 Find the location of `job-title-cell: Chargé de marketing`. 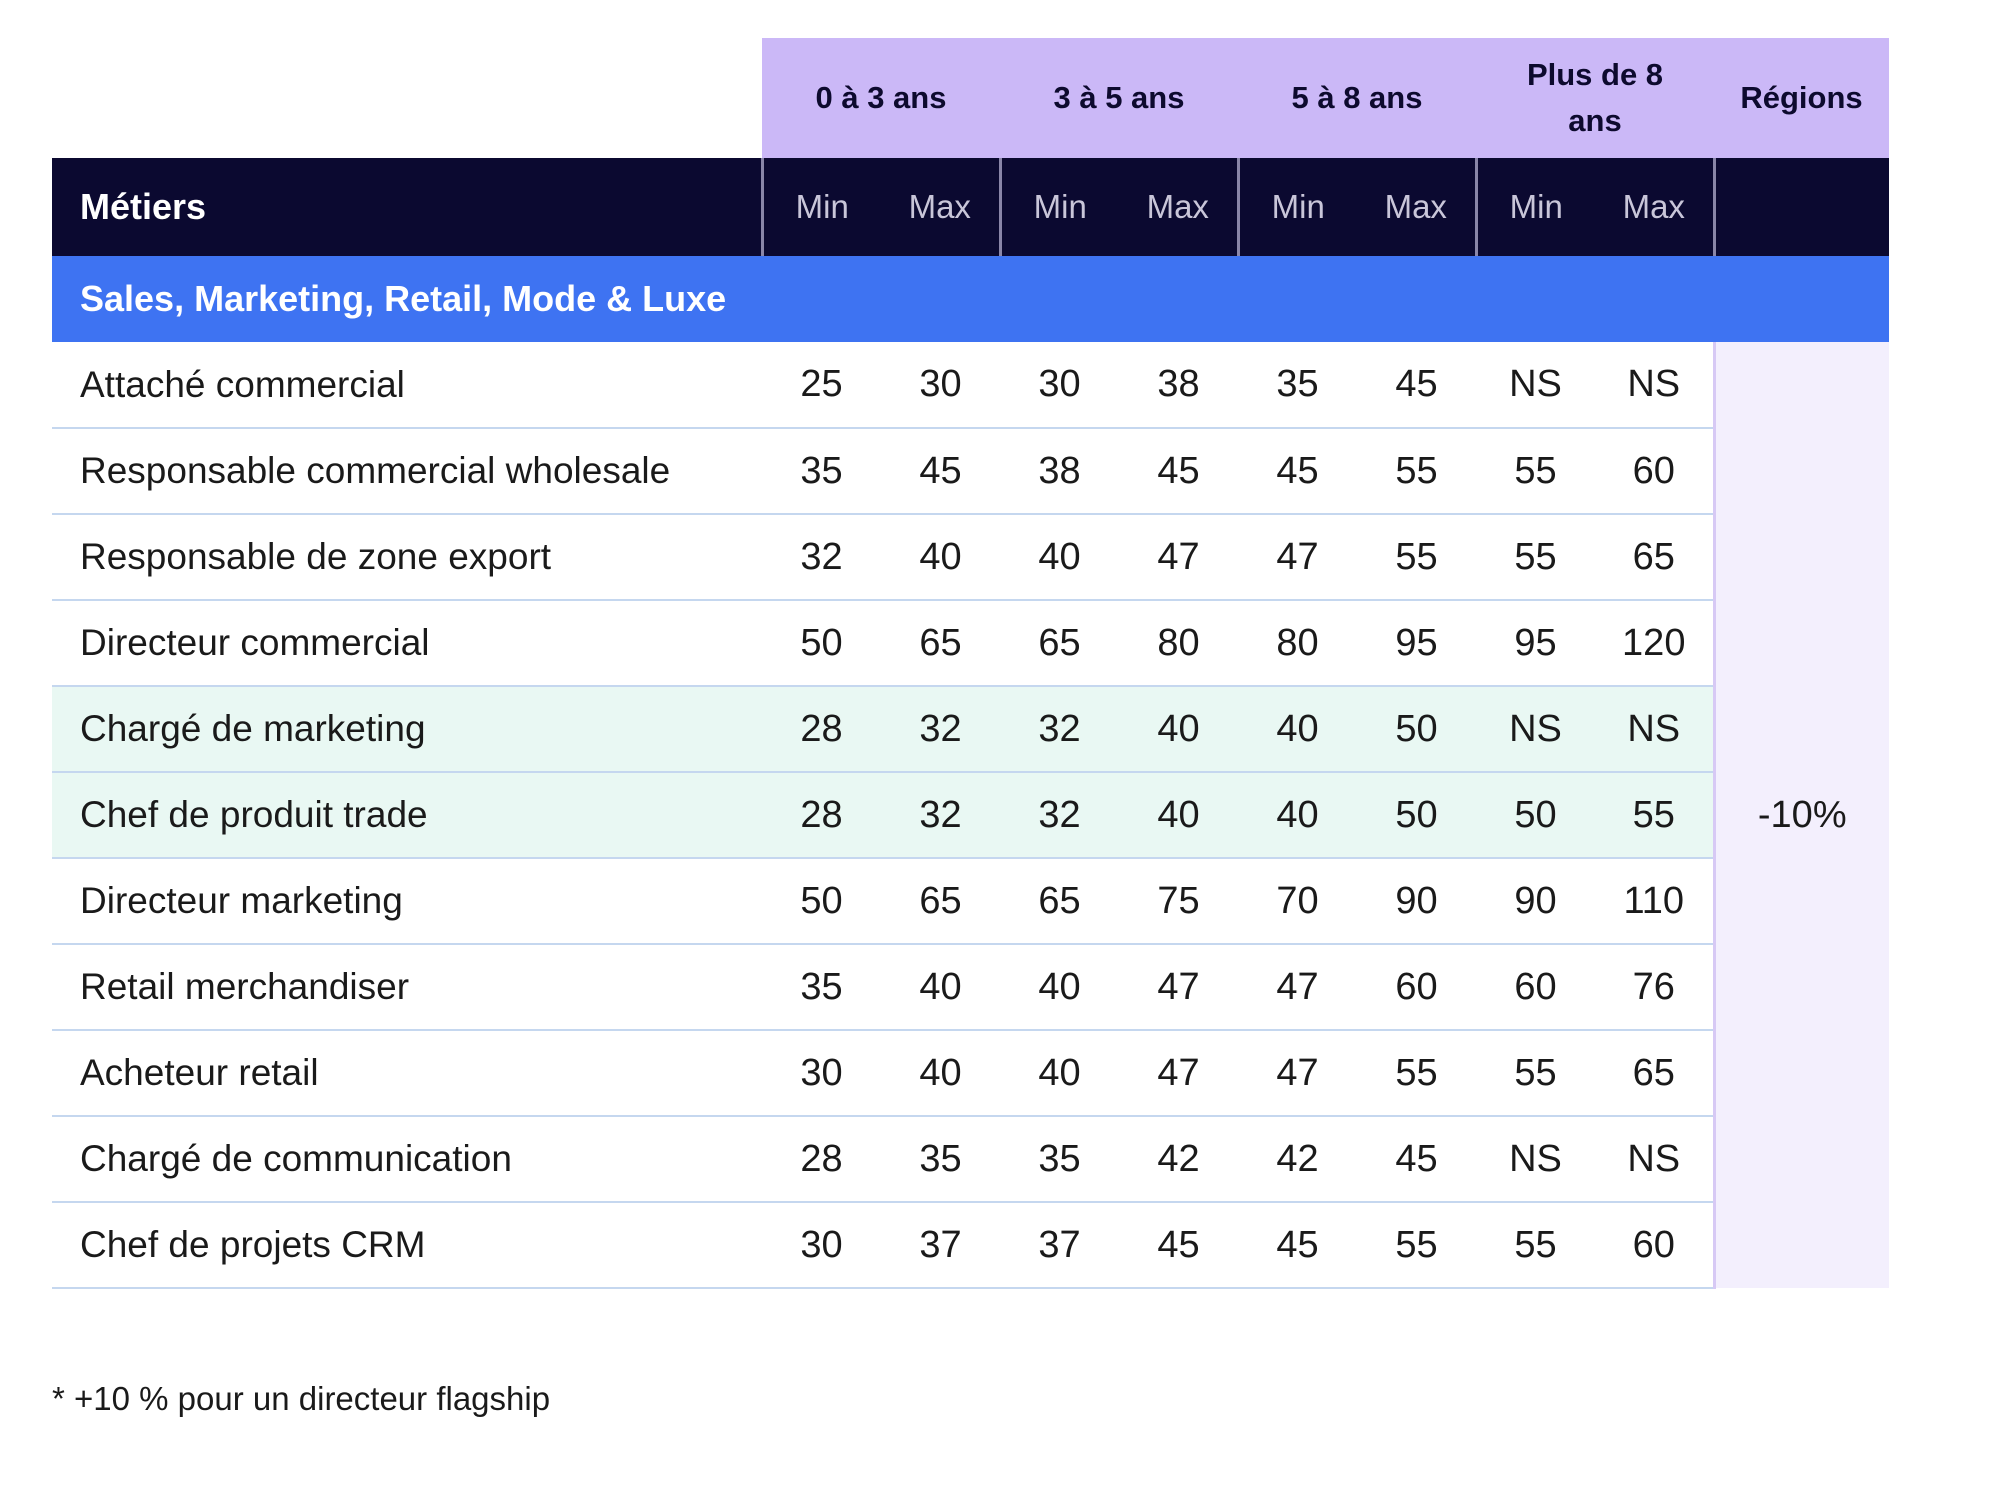

job-title-cell: Chargé de marketing is located at coordinates (407, 729).